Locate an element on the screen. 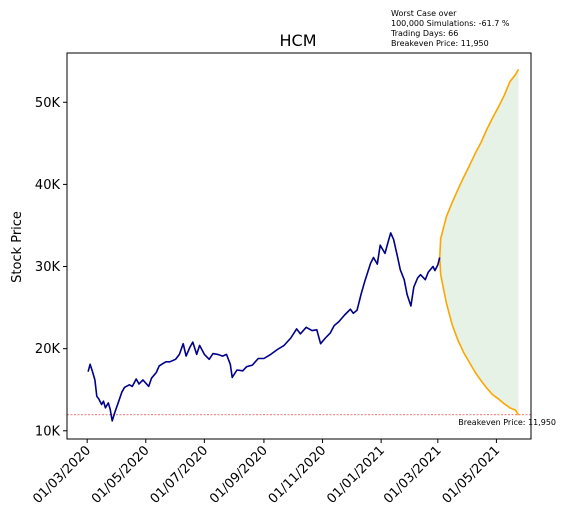  breakeven-label: Breakeven Price: 11,950 is located at coordinates (507, 422).